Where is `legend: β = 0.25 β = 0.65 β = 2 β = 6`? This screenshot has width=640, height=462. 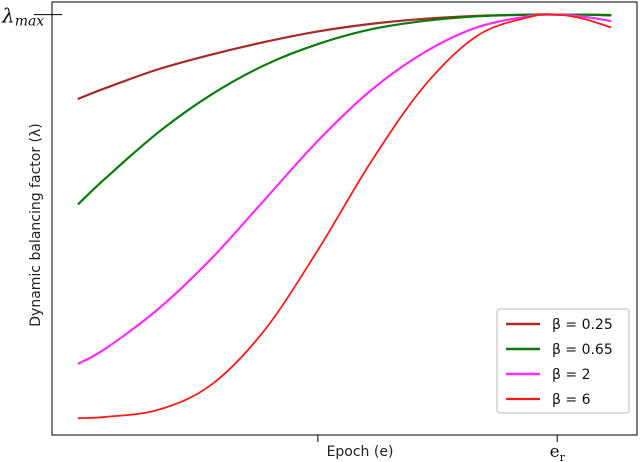
legend: β = 0.25 β = 0.65 β = 2 β = 6 is located at coordinates (563, 361).